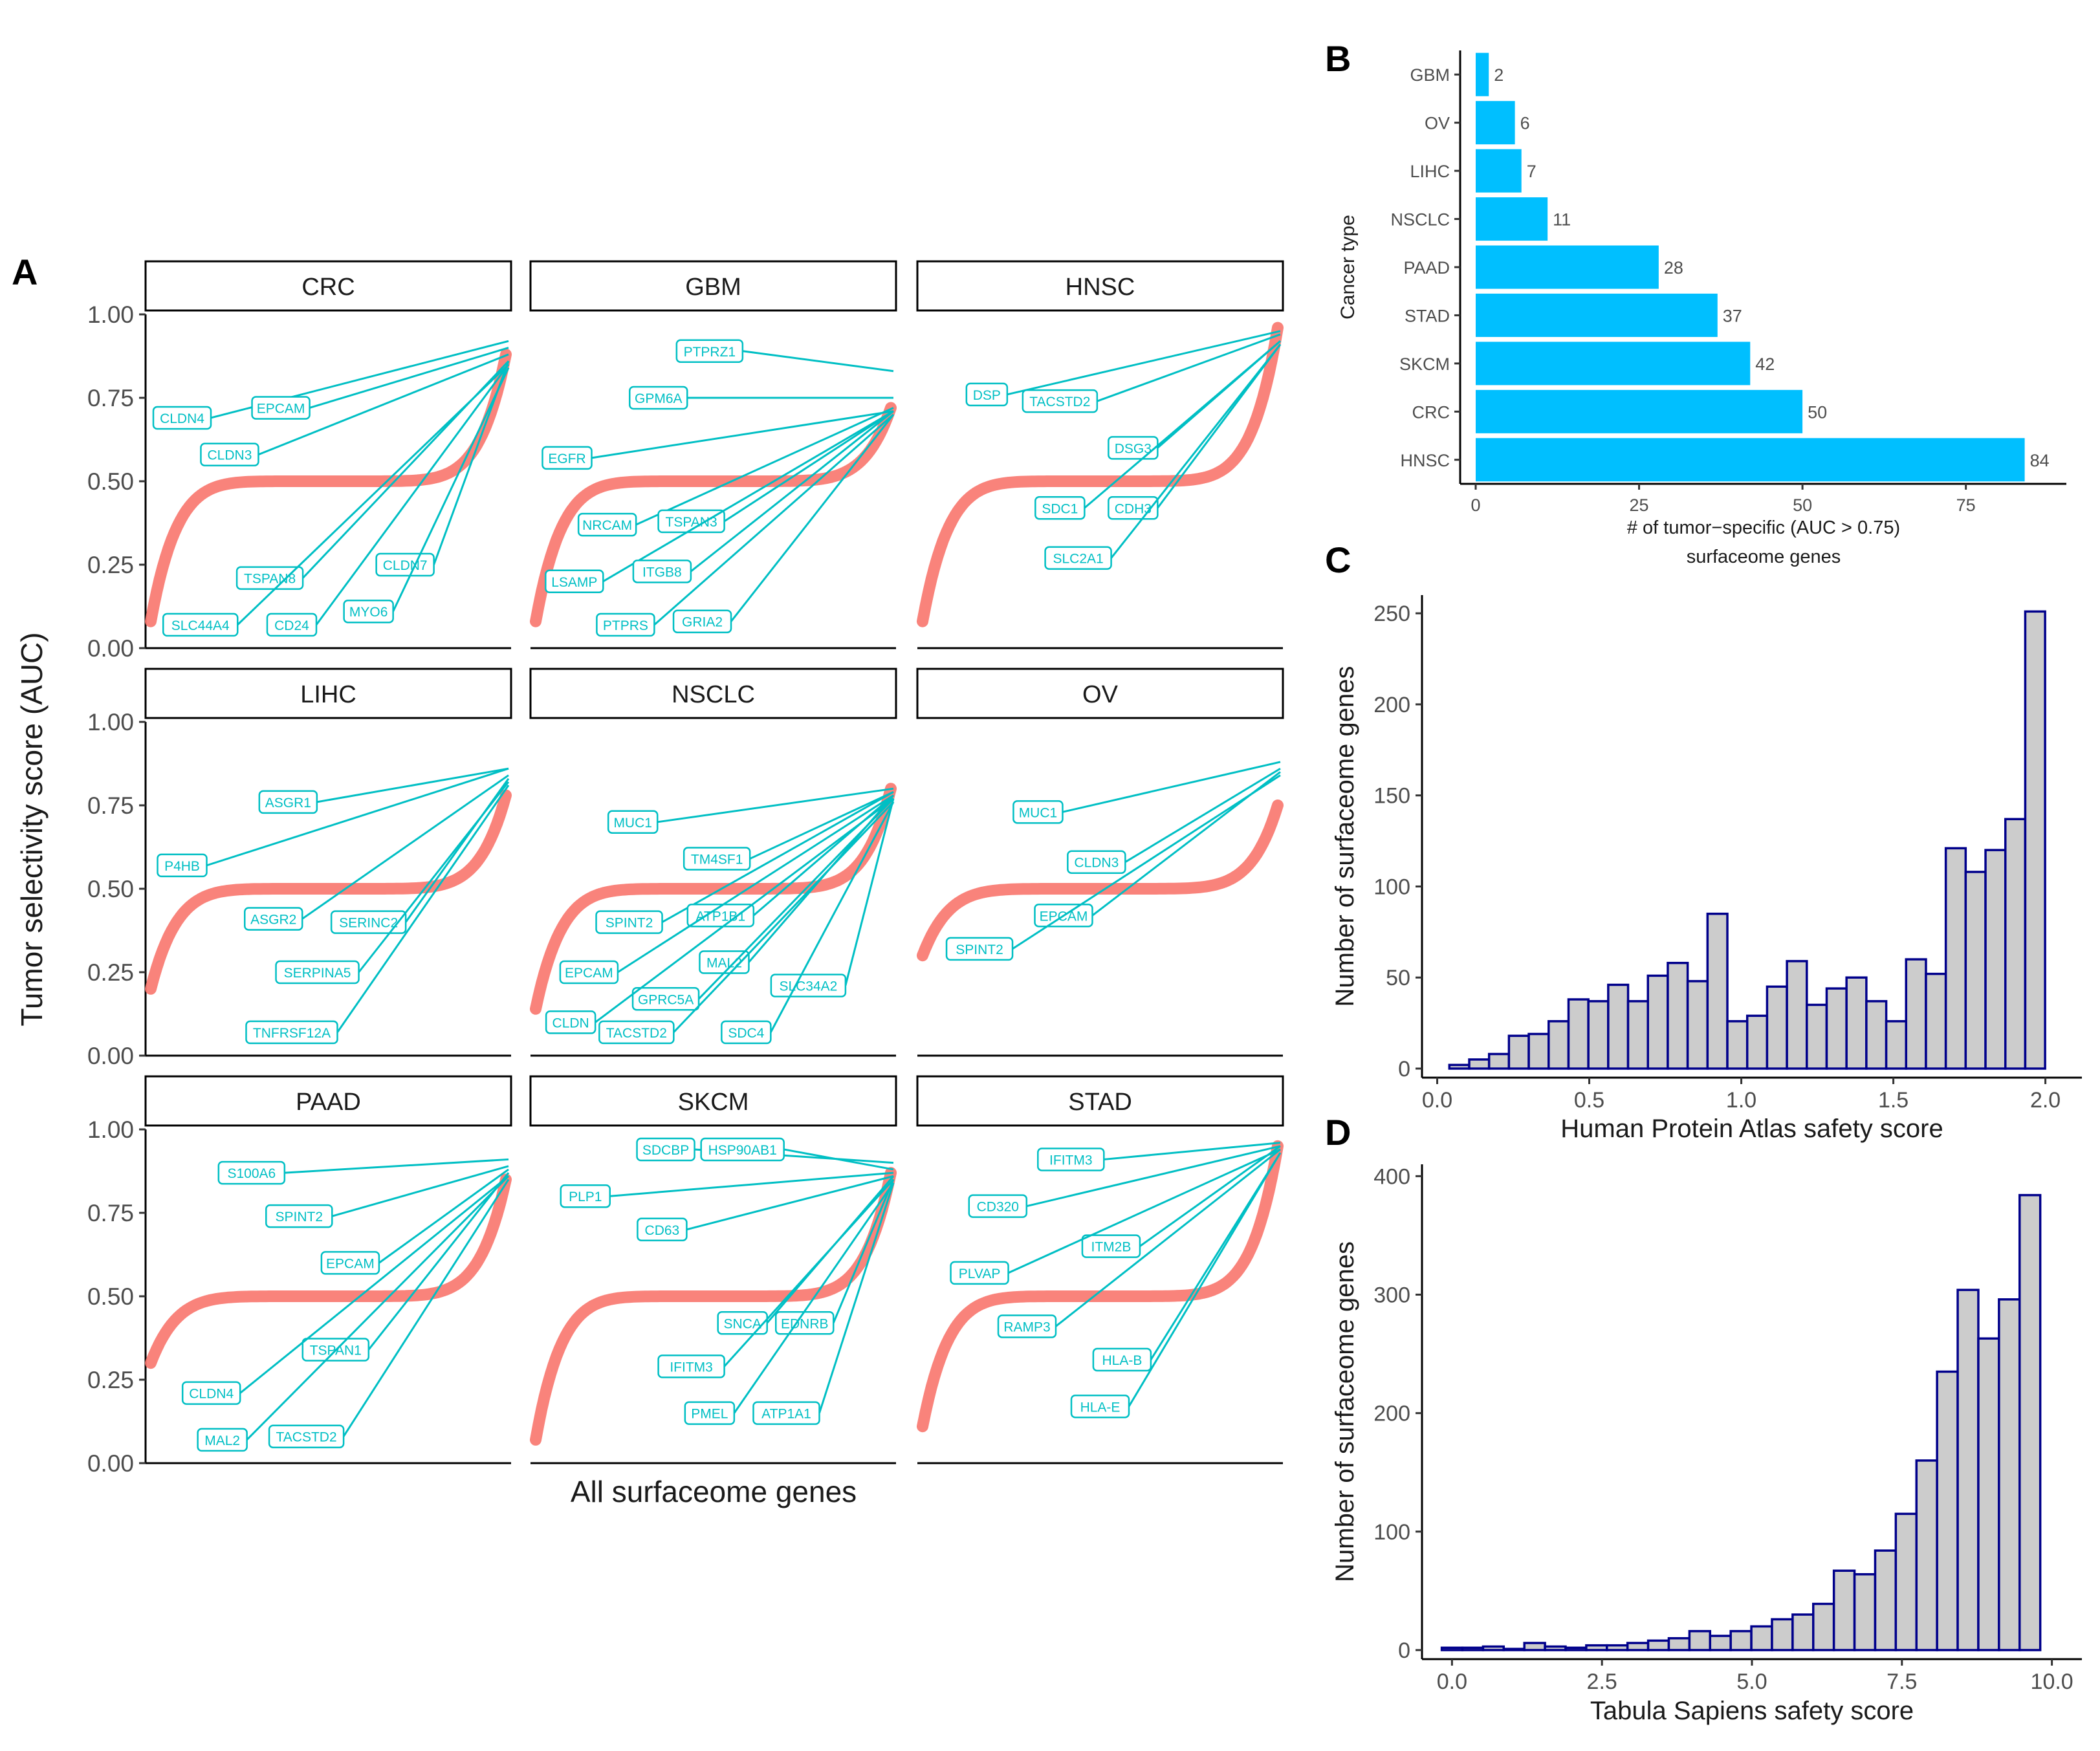  I want to click on y-tick-label: 0.25, so click(110, 972).